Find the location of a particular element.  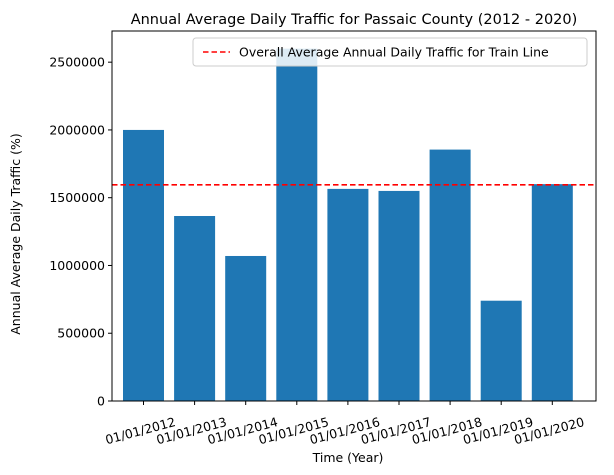

y-tick-label: 500000 is located at coordinates (81, 333).